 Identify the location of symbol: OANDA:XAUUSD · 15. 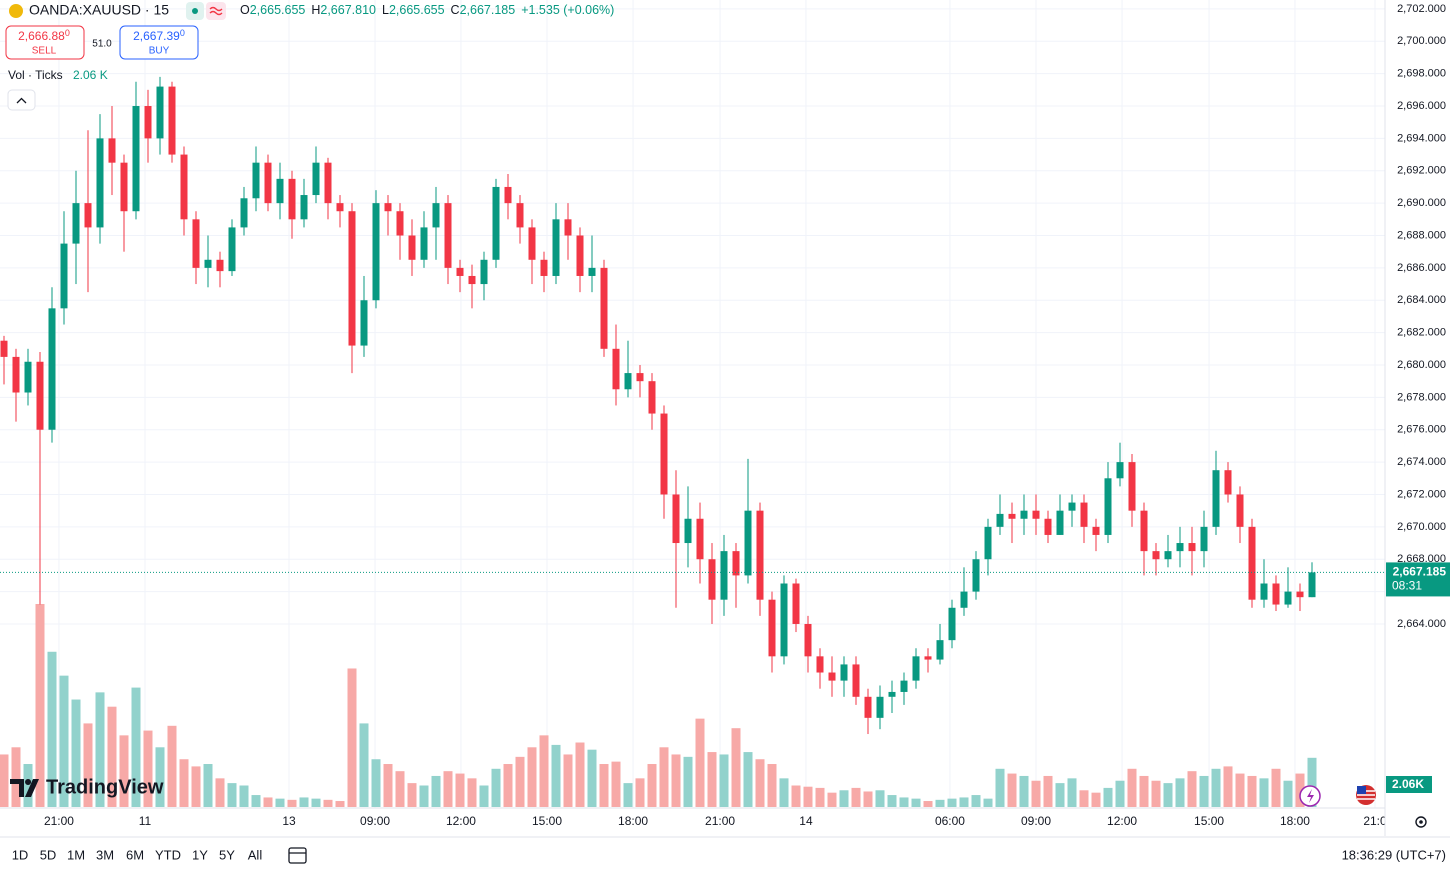
(99, 10).